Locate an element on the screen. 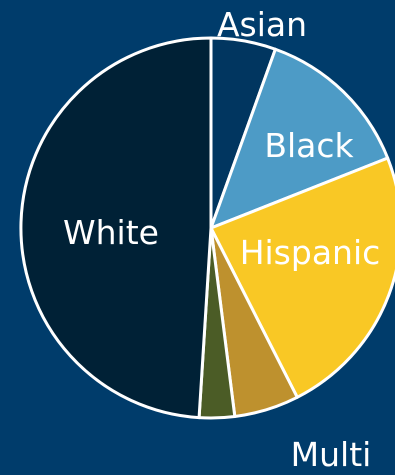 Image resolution: width=395 pixels, height=475 pixels. black-label: Black is located at coordinates (309, 145).